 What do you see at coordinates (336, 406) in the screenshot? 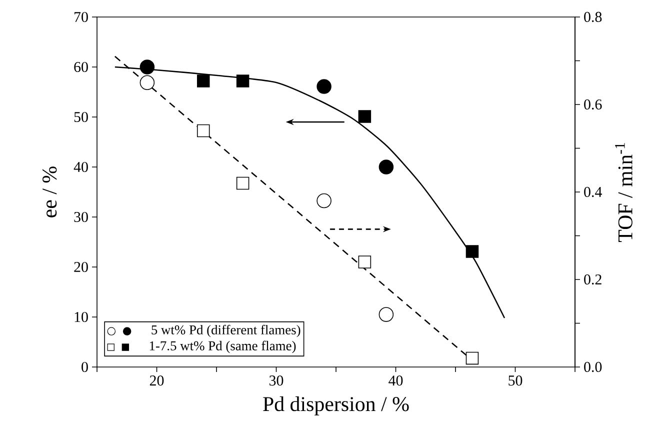
I see `x-axis-title: Pd dispersion / %` at bounding box center [336, 406].